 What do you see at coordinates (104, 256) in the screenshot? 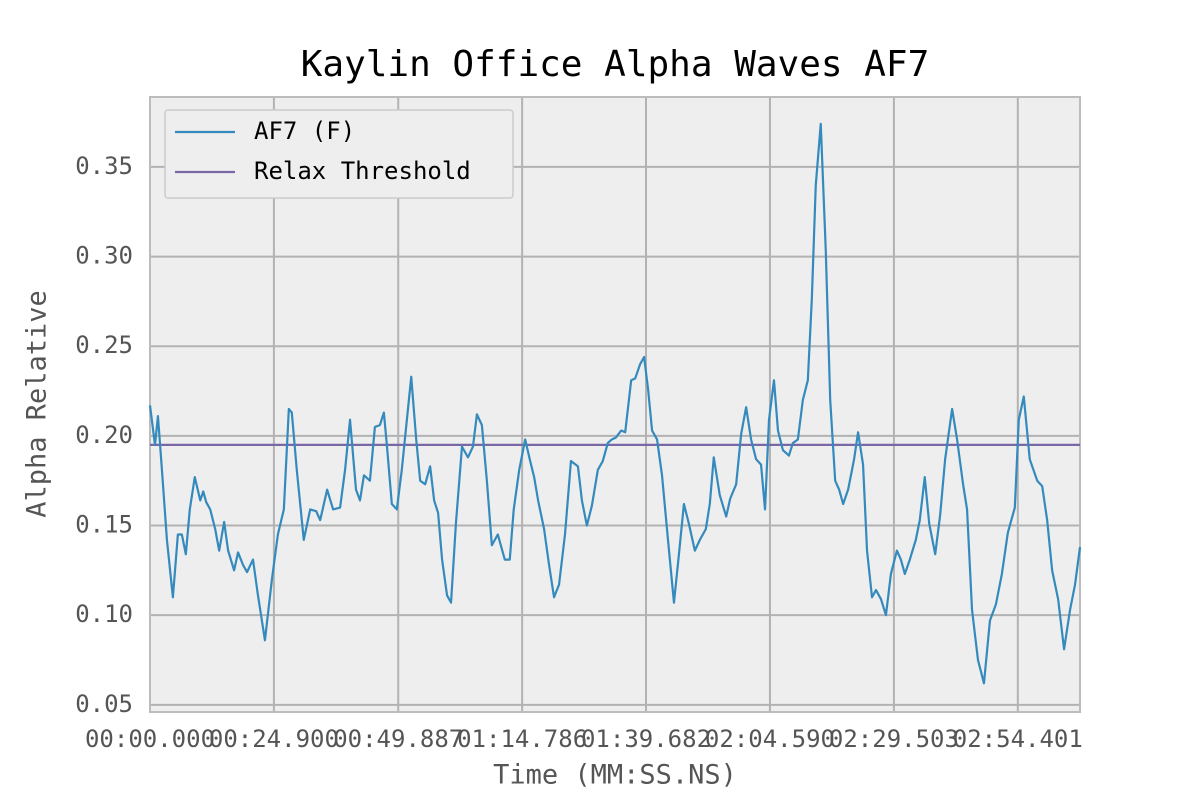
I see `y-tick-label: 0.30` at bounding box center [104, 256].